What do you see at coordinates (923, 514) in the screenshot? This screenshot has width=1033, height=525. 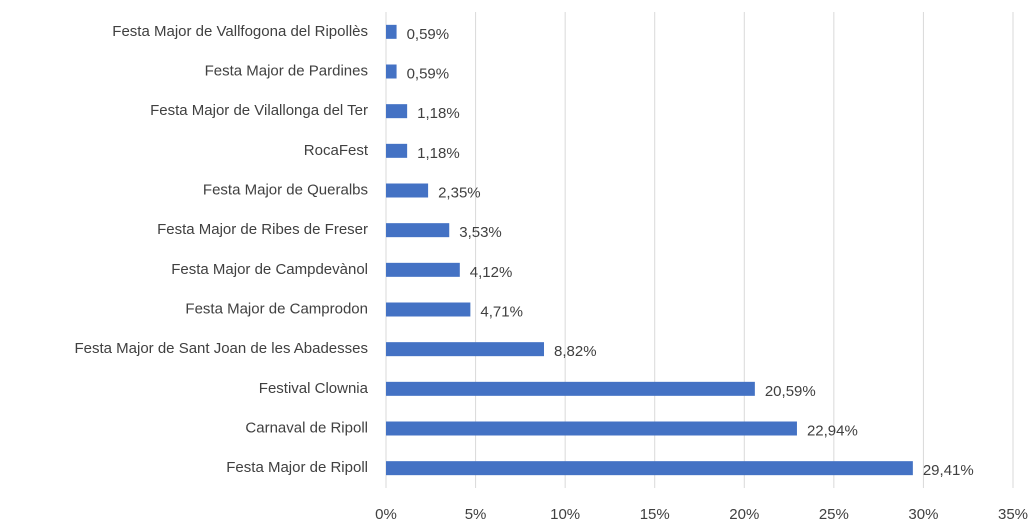 I see `x-tick-label: 30%` at bounding box center [923, 514].